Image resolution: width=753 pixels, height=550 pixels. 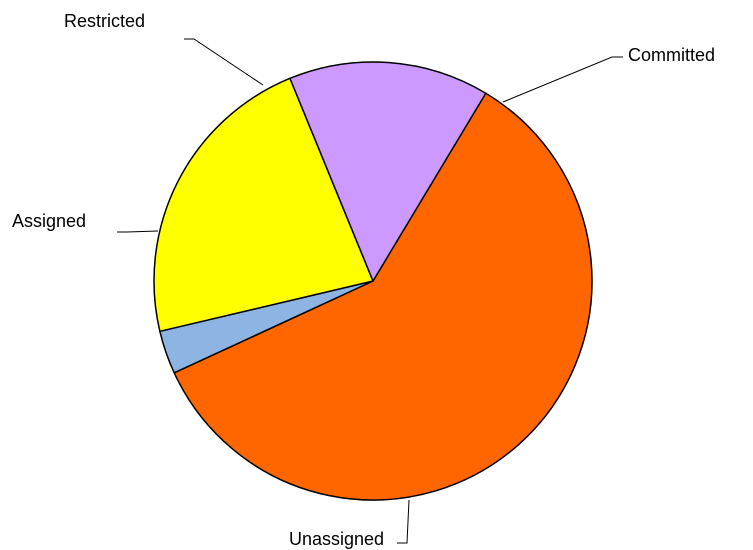 I want to click on label-assigned: Assigned, so click(x=49, y=221).